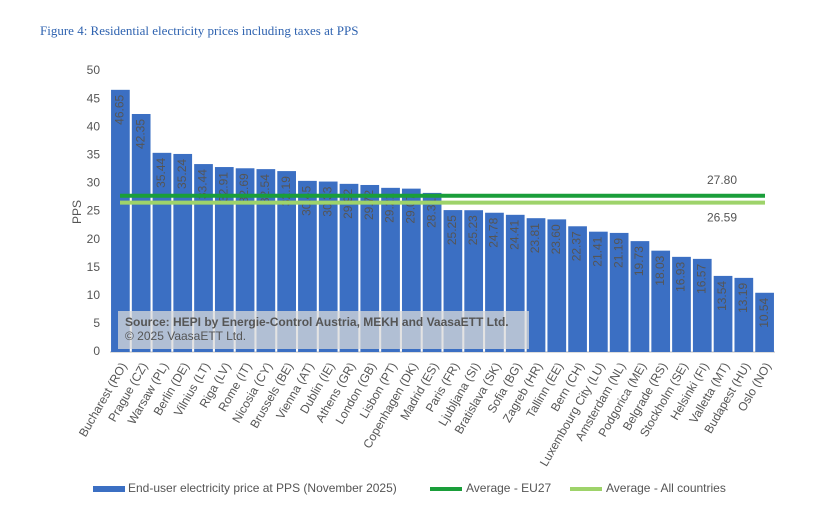  I want to click on average-label: 26.59, so click(722, 218).